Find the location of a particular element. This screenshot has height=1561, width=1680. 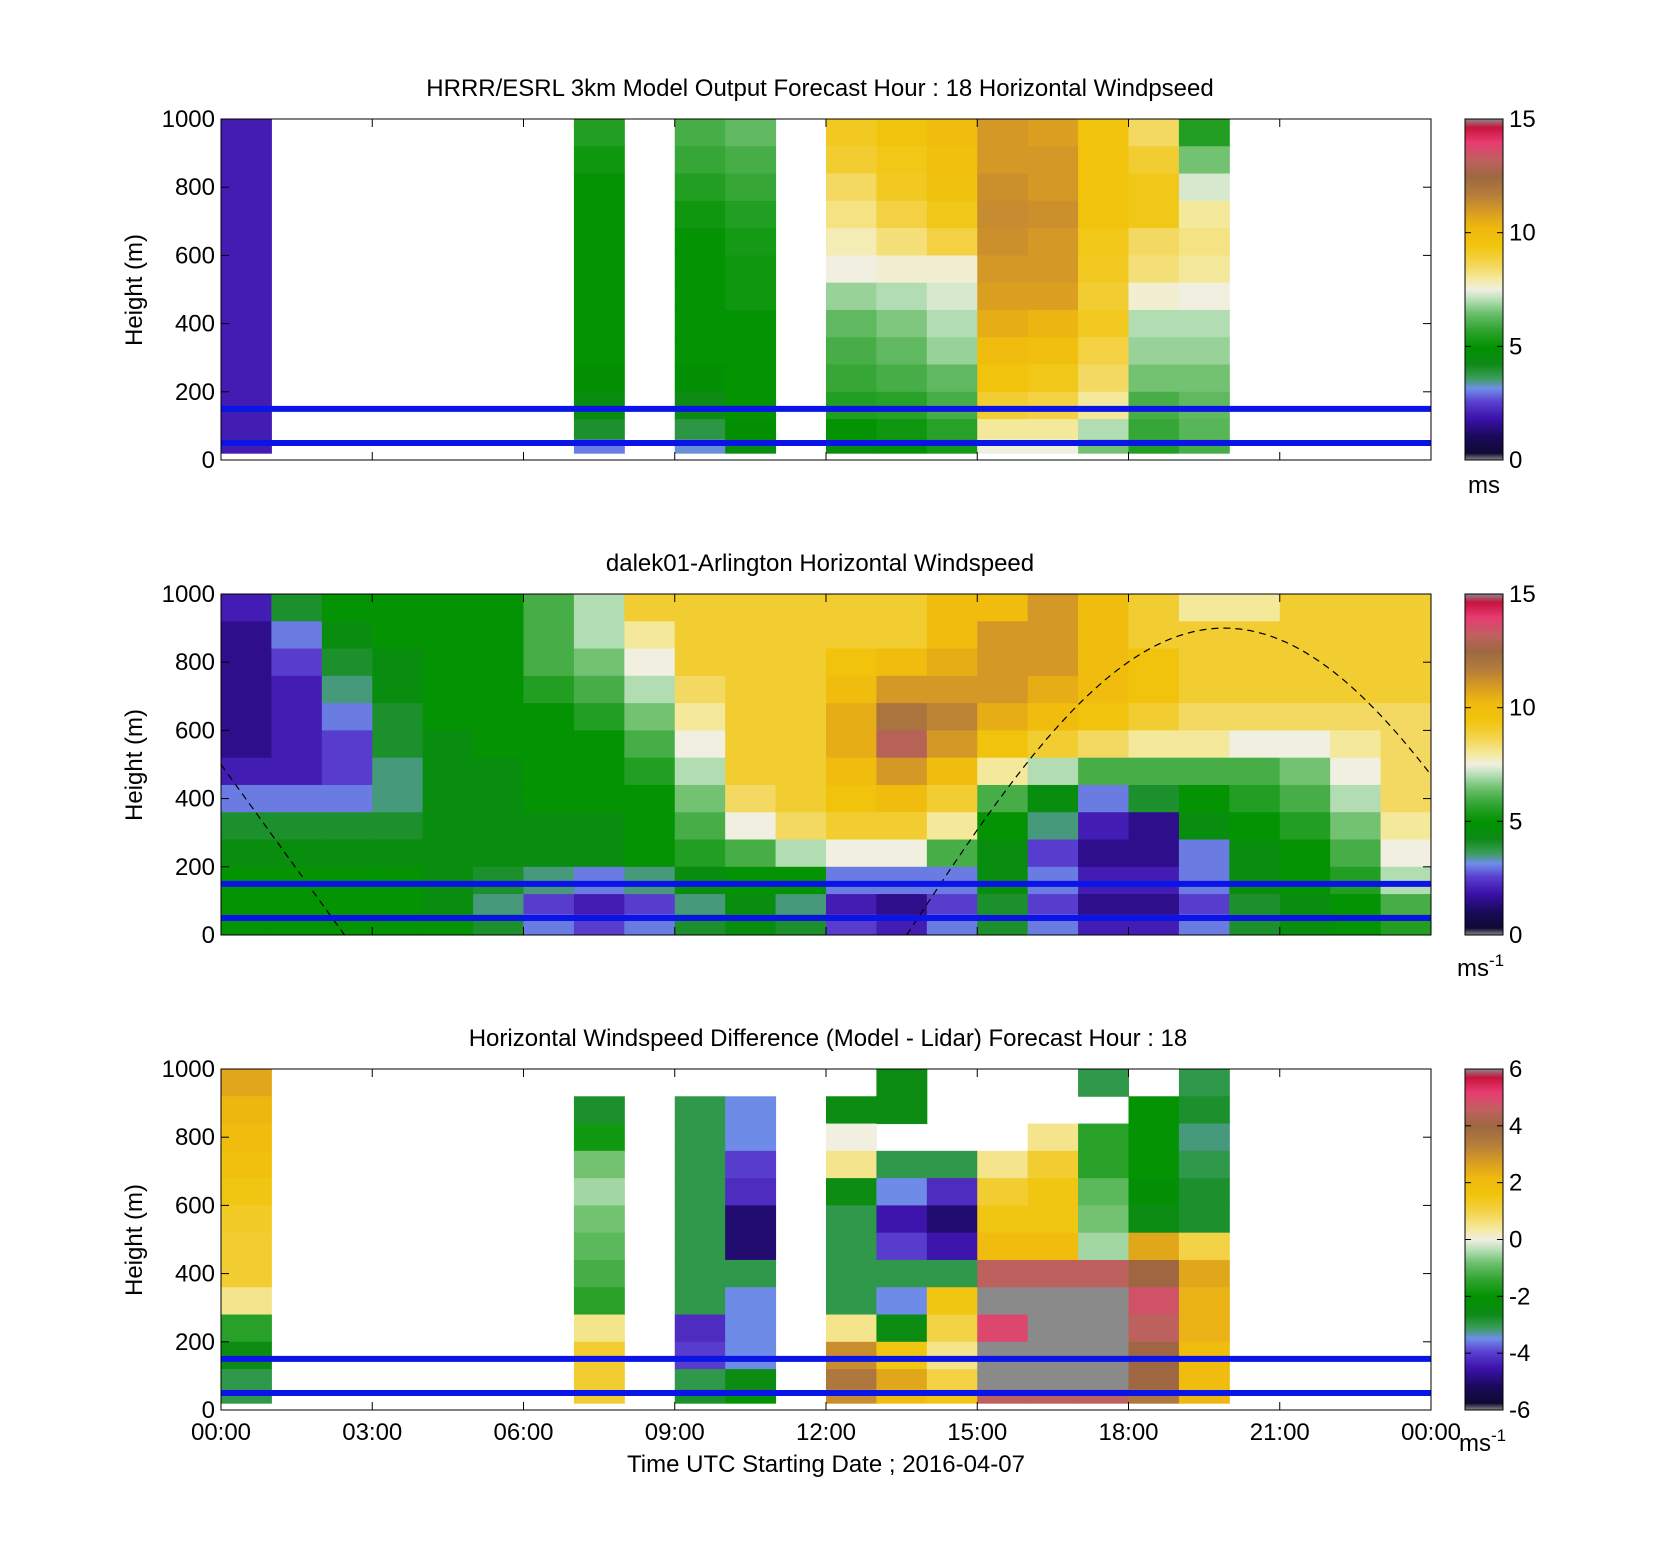

colorbar-gradient is located at coordinates (1484, 289).